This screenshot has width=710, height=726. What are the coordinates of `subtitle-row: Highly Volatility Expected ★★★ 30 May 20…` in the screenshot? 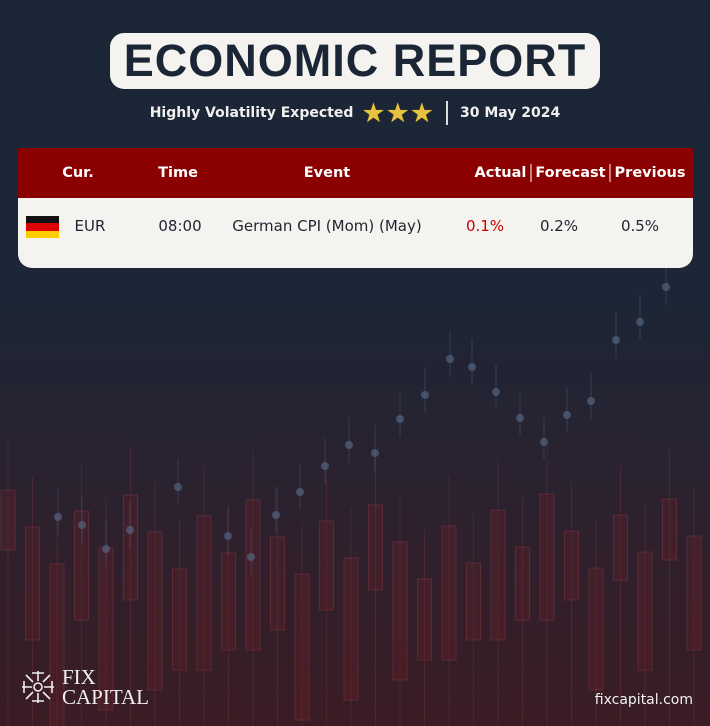 It's located at (355, 113).